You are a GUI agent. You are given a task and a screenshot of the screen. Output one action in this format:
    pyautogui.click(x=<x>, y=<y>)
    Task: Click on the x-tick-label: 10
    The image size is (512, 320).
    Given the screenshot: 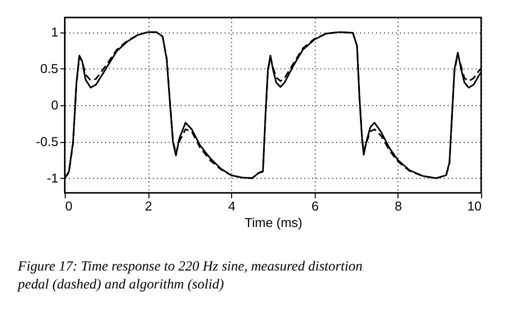 What is the action you would take?
    pyautogui.click(x=474, y=206)
    